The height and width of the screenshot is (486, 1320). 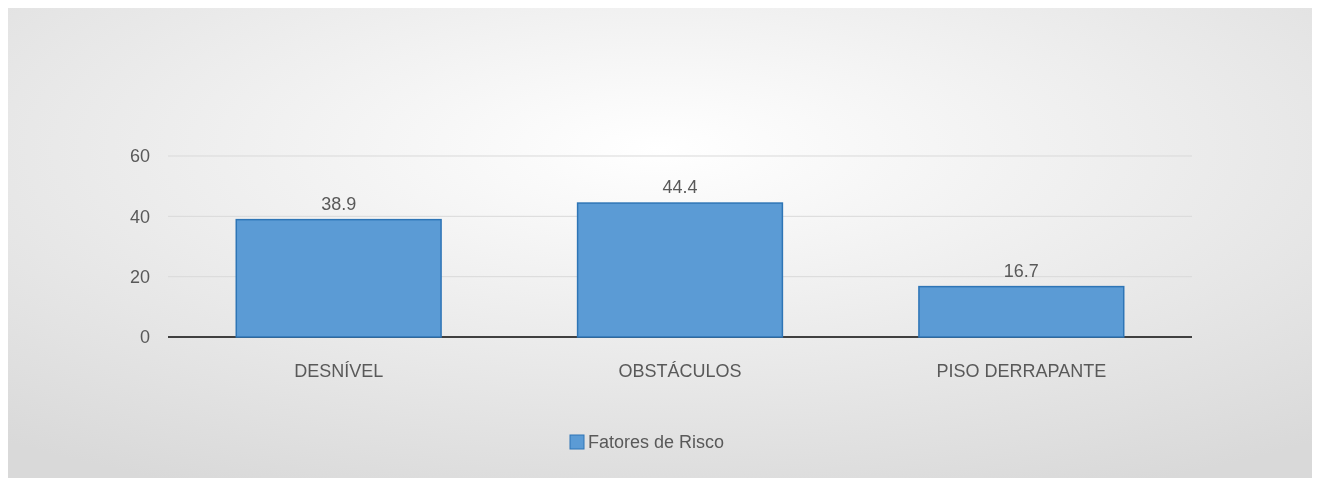 What do you see at coordinates (139, 156) in the screenshot?
I see `y-tick-label: 60` at bounding box center [139, 156].